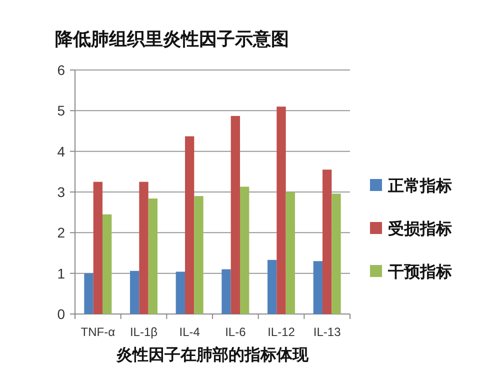 Image resolution: width=499 pixels, height=390 pixels. Describe the element at coordinates (61, 314) in the screenshot. I see `y-tick-label: 0` at that location.